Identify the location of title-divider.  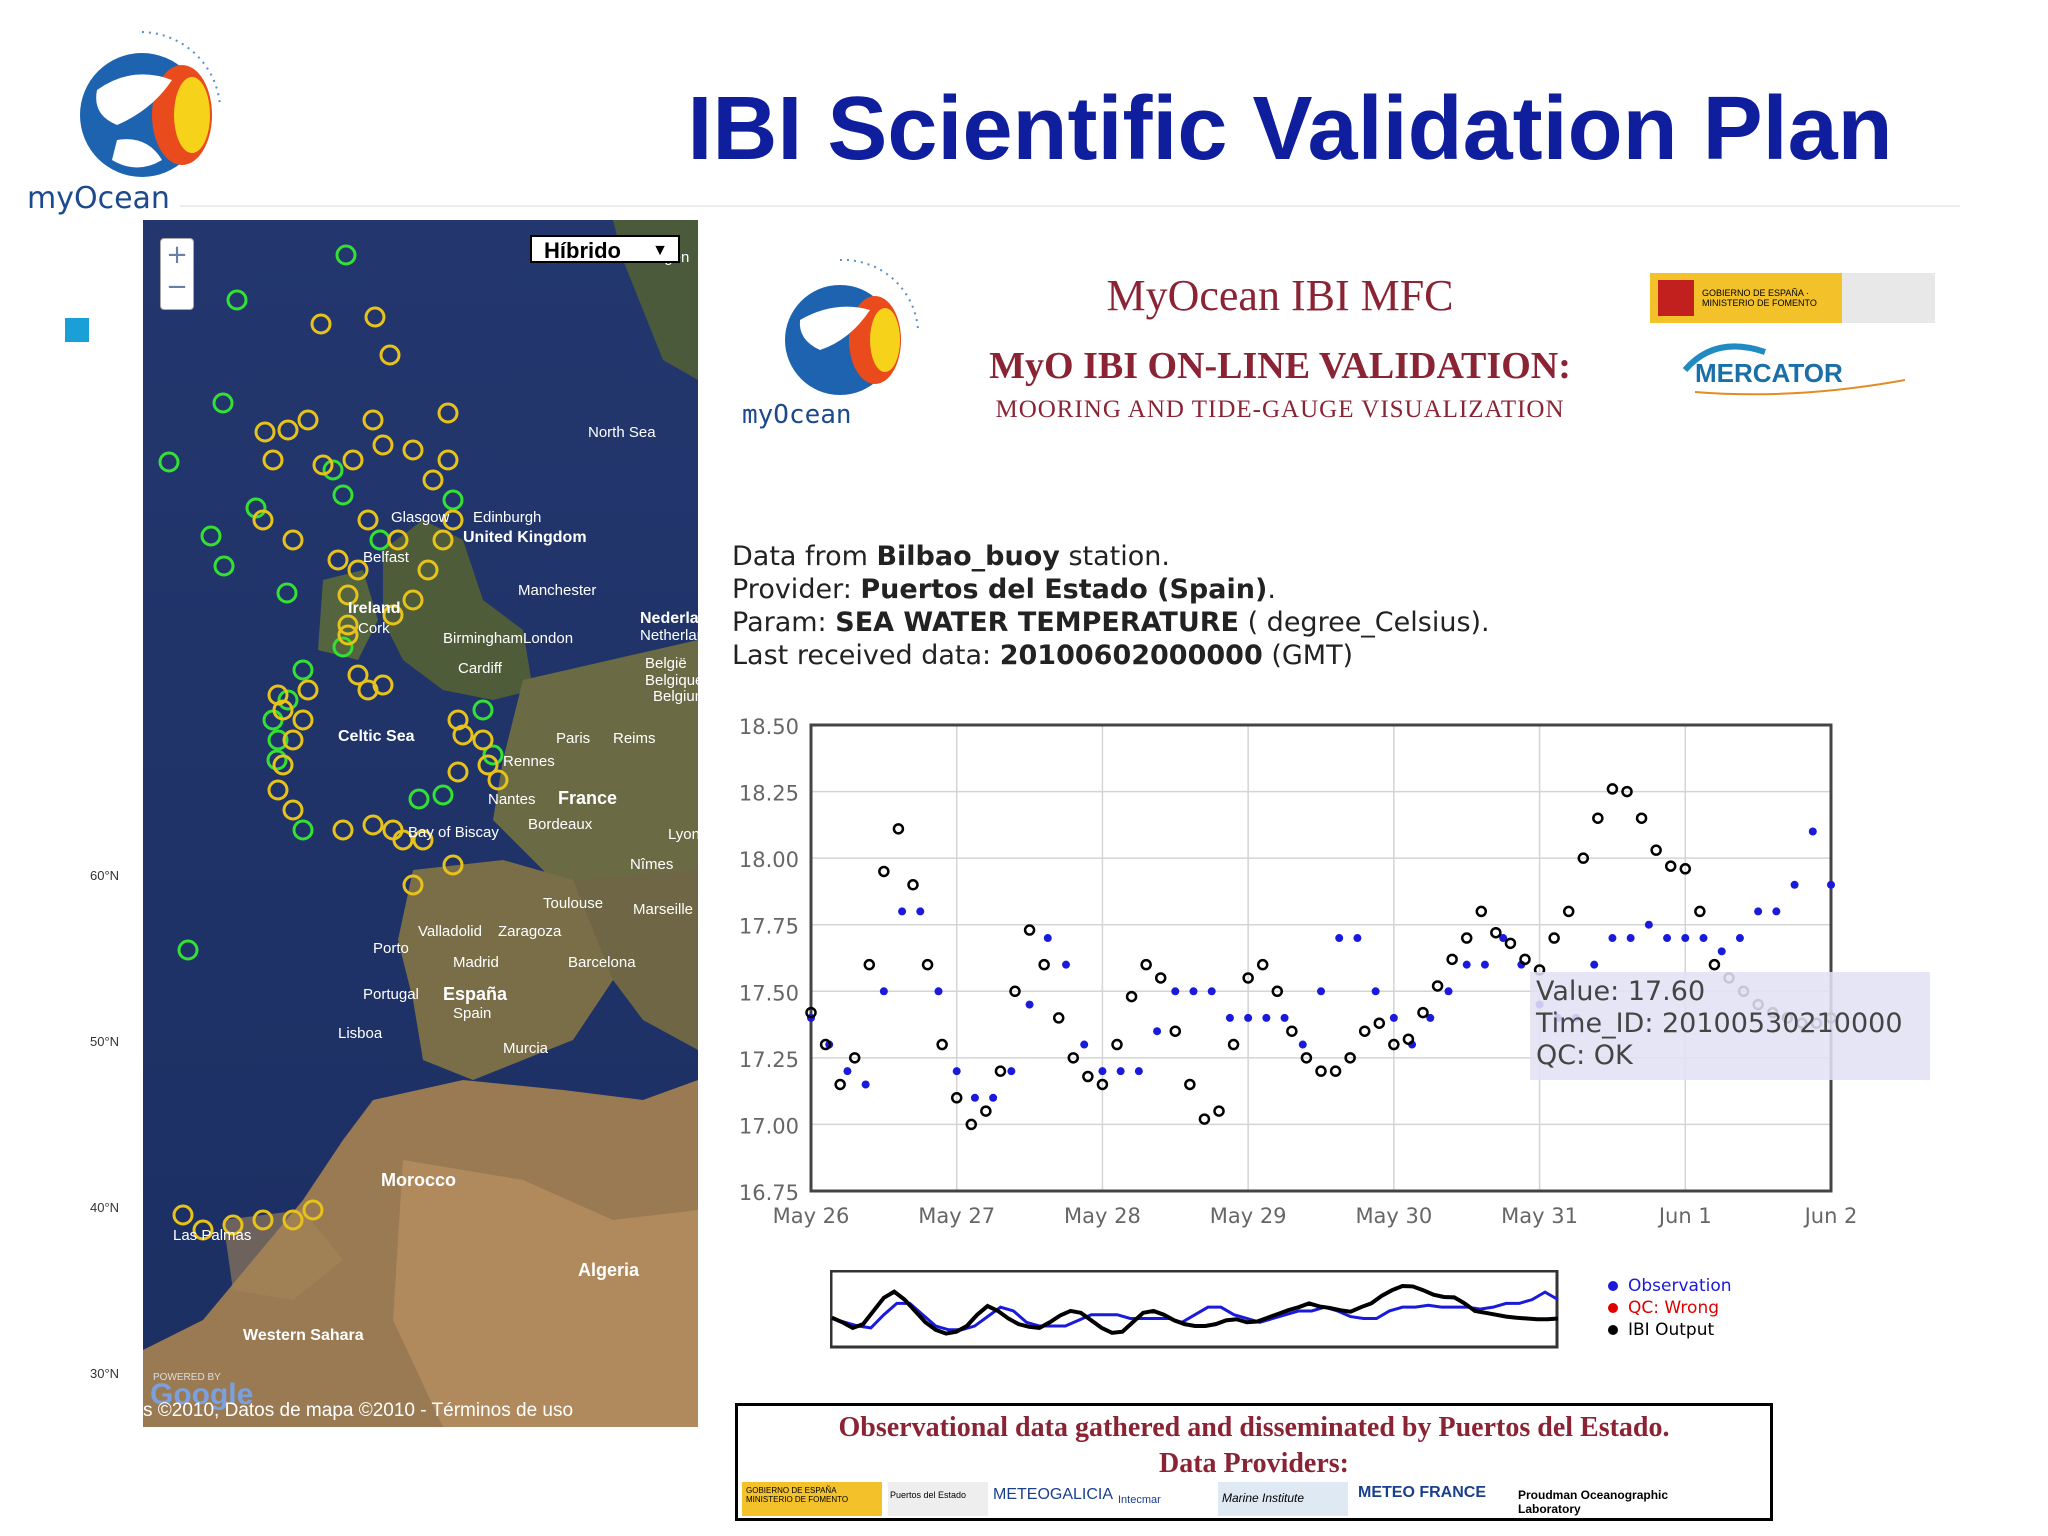
(1070, 206).